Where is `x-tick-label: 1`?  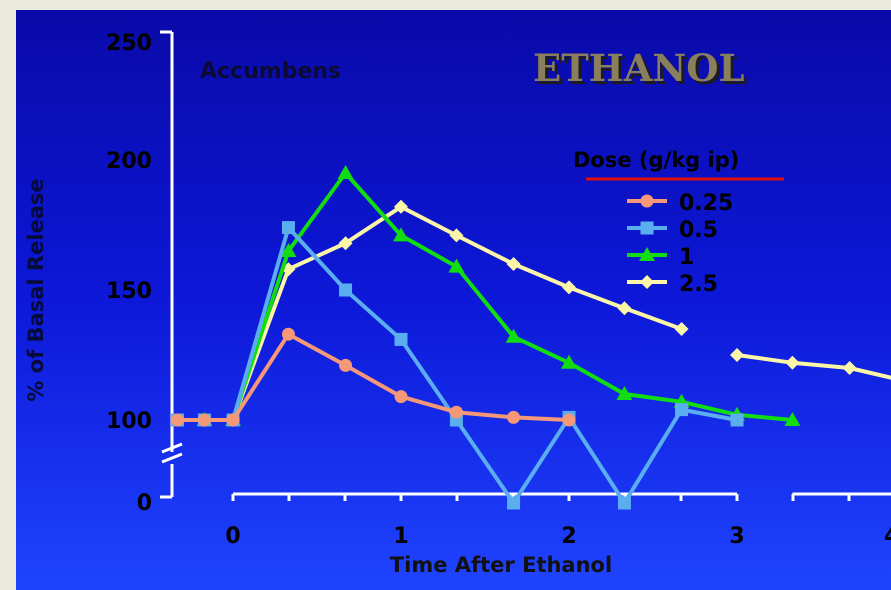
x-tick-label: 1 is located at coordinates (400, 536).